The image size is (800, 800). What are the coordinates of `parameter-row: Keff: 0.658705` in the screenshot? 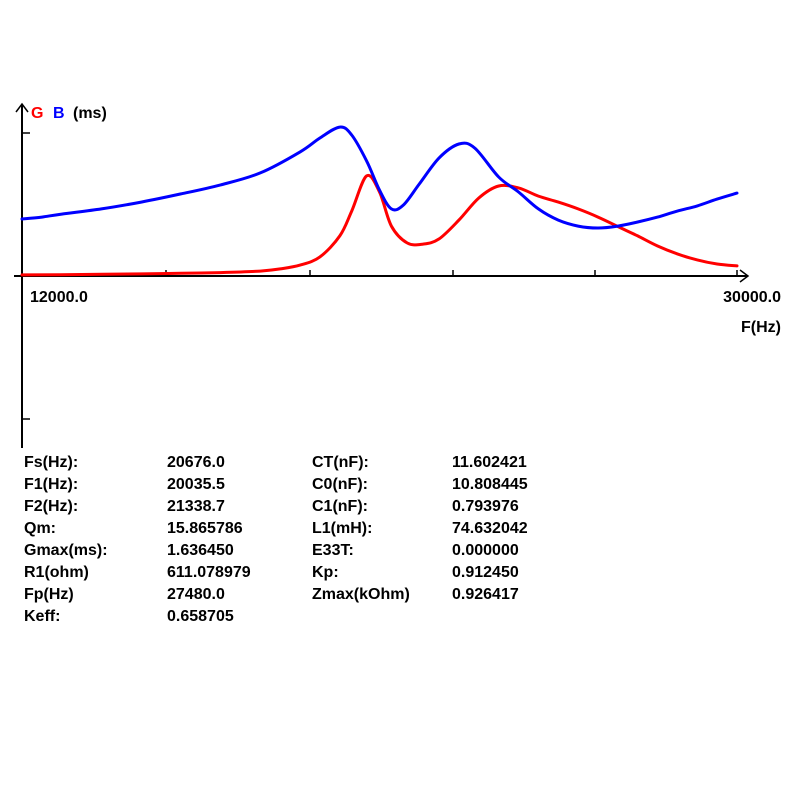 It's located at (314, 617).